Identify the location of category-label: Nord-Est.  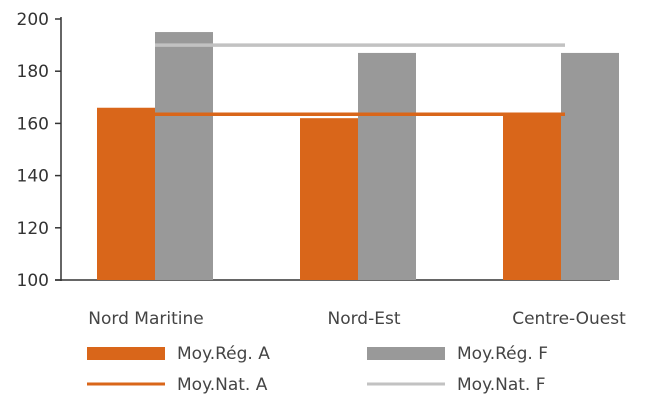
(364, 319).